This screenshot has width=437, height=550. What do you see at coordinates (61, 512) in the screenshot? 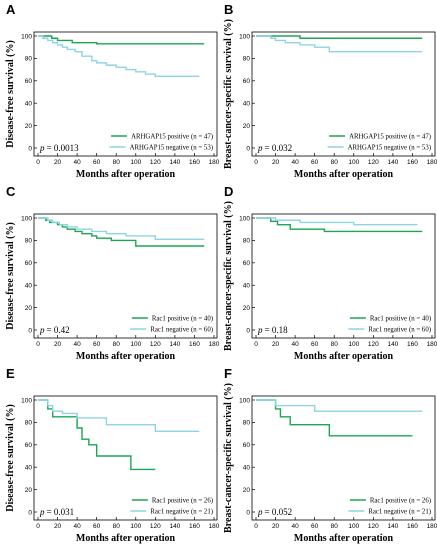
I see `p-value-text: = 0.031` at bounding box center [61, 512].